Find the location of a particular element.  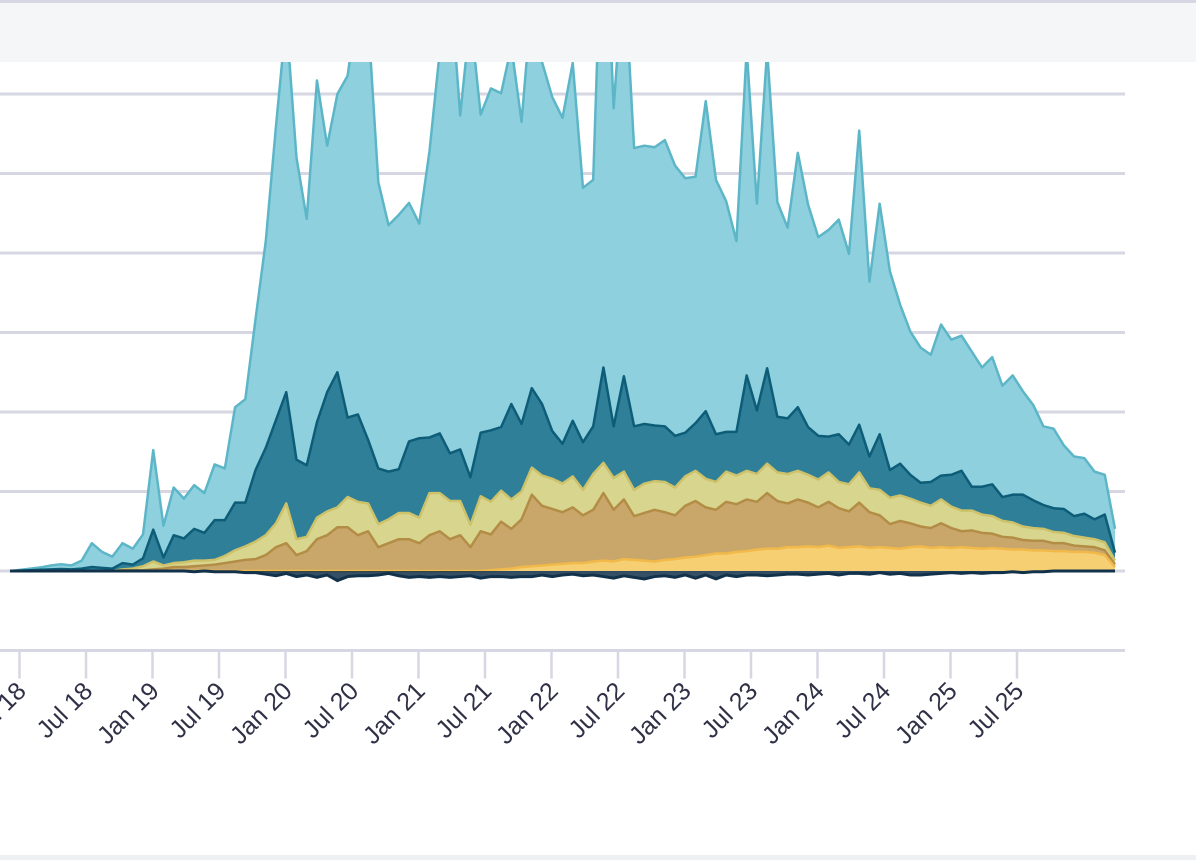

x-tick-label: Jan 24 is located at coordinates (793, 713).